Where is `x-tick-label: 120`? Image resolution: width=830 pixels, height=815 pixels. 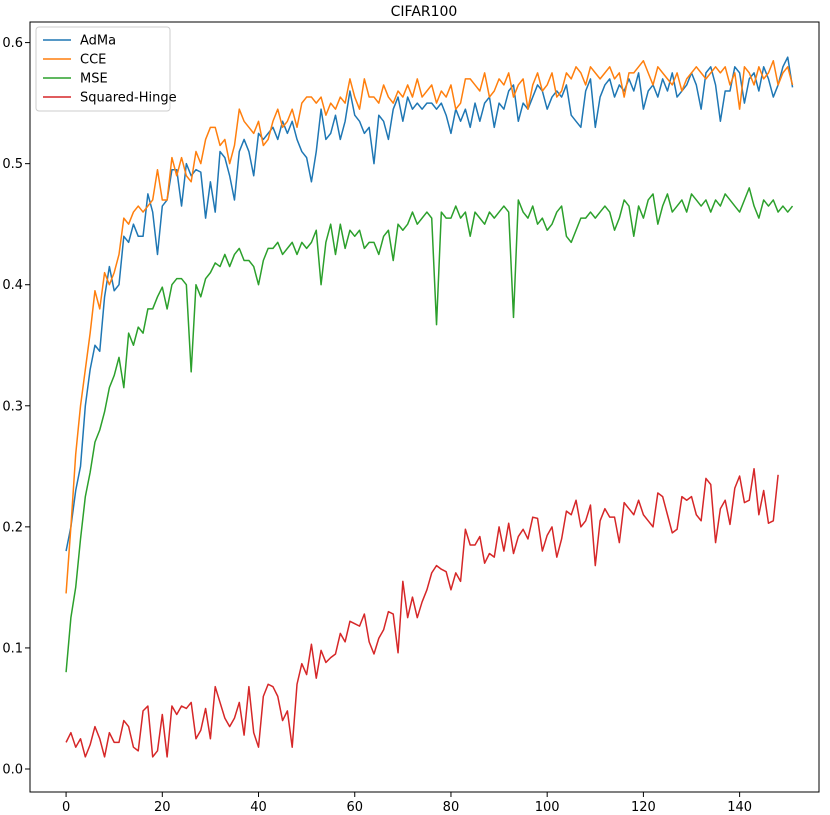 x-tick-label: 120 is located at coordinates (643, 807).